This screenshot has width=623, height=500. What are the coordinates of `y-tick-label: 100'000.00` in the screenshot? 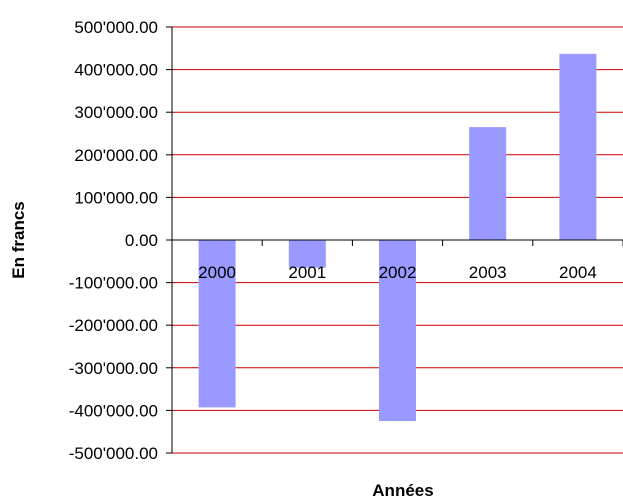 It's located at (116, 197).